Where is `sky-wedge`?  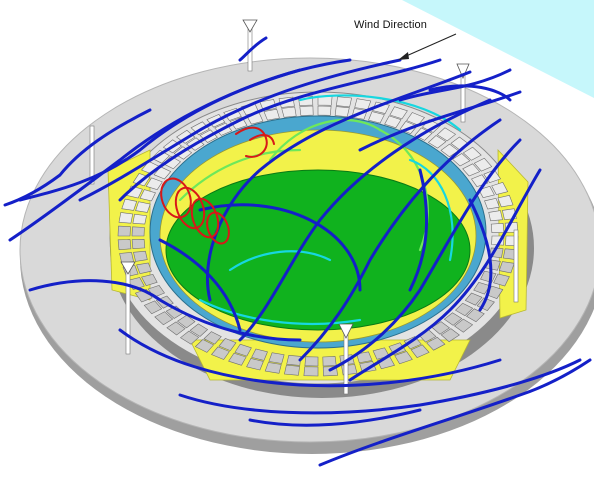
sky-wedge is located at coordinates (498, 49).